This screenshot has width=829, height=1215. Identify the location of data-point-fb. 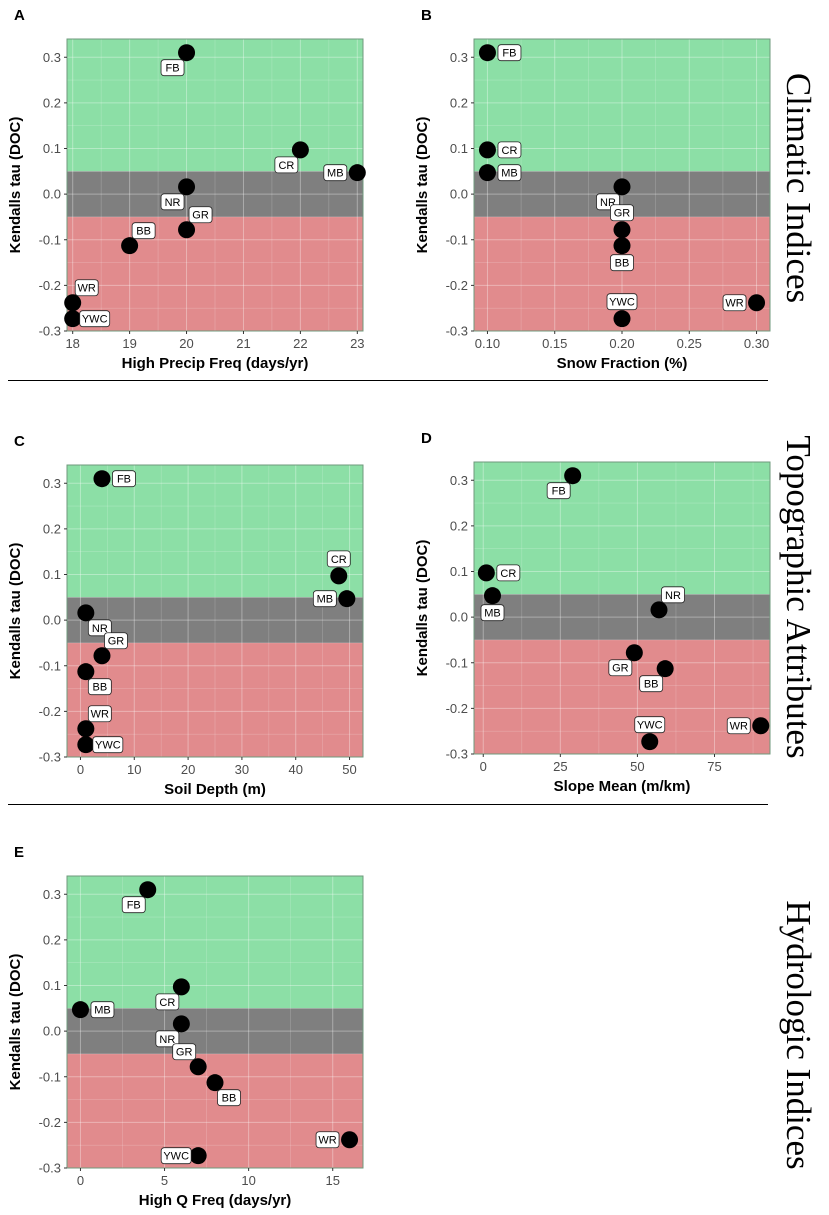
(487, 53).